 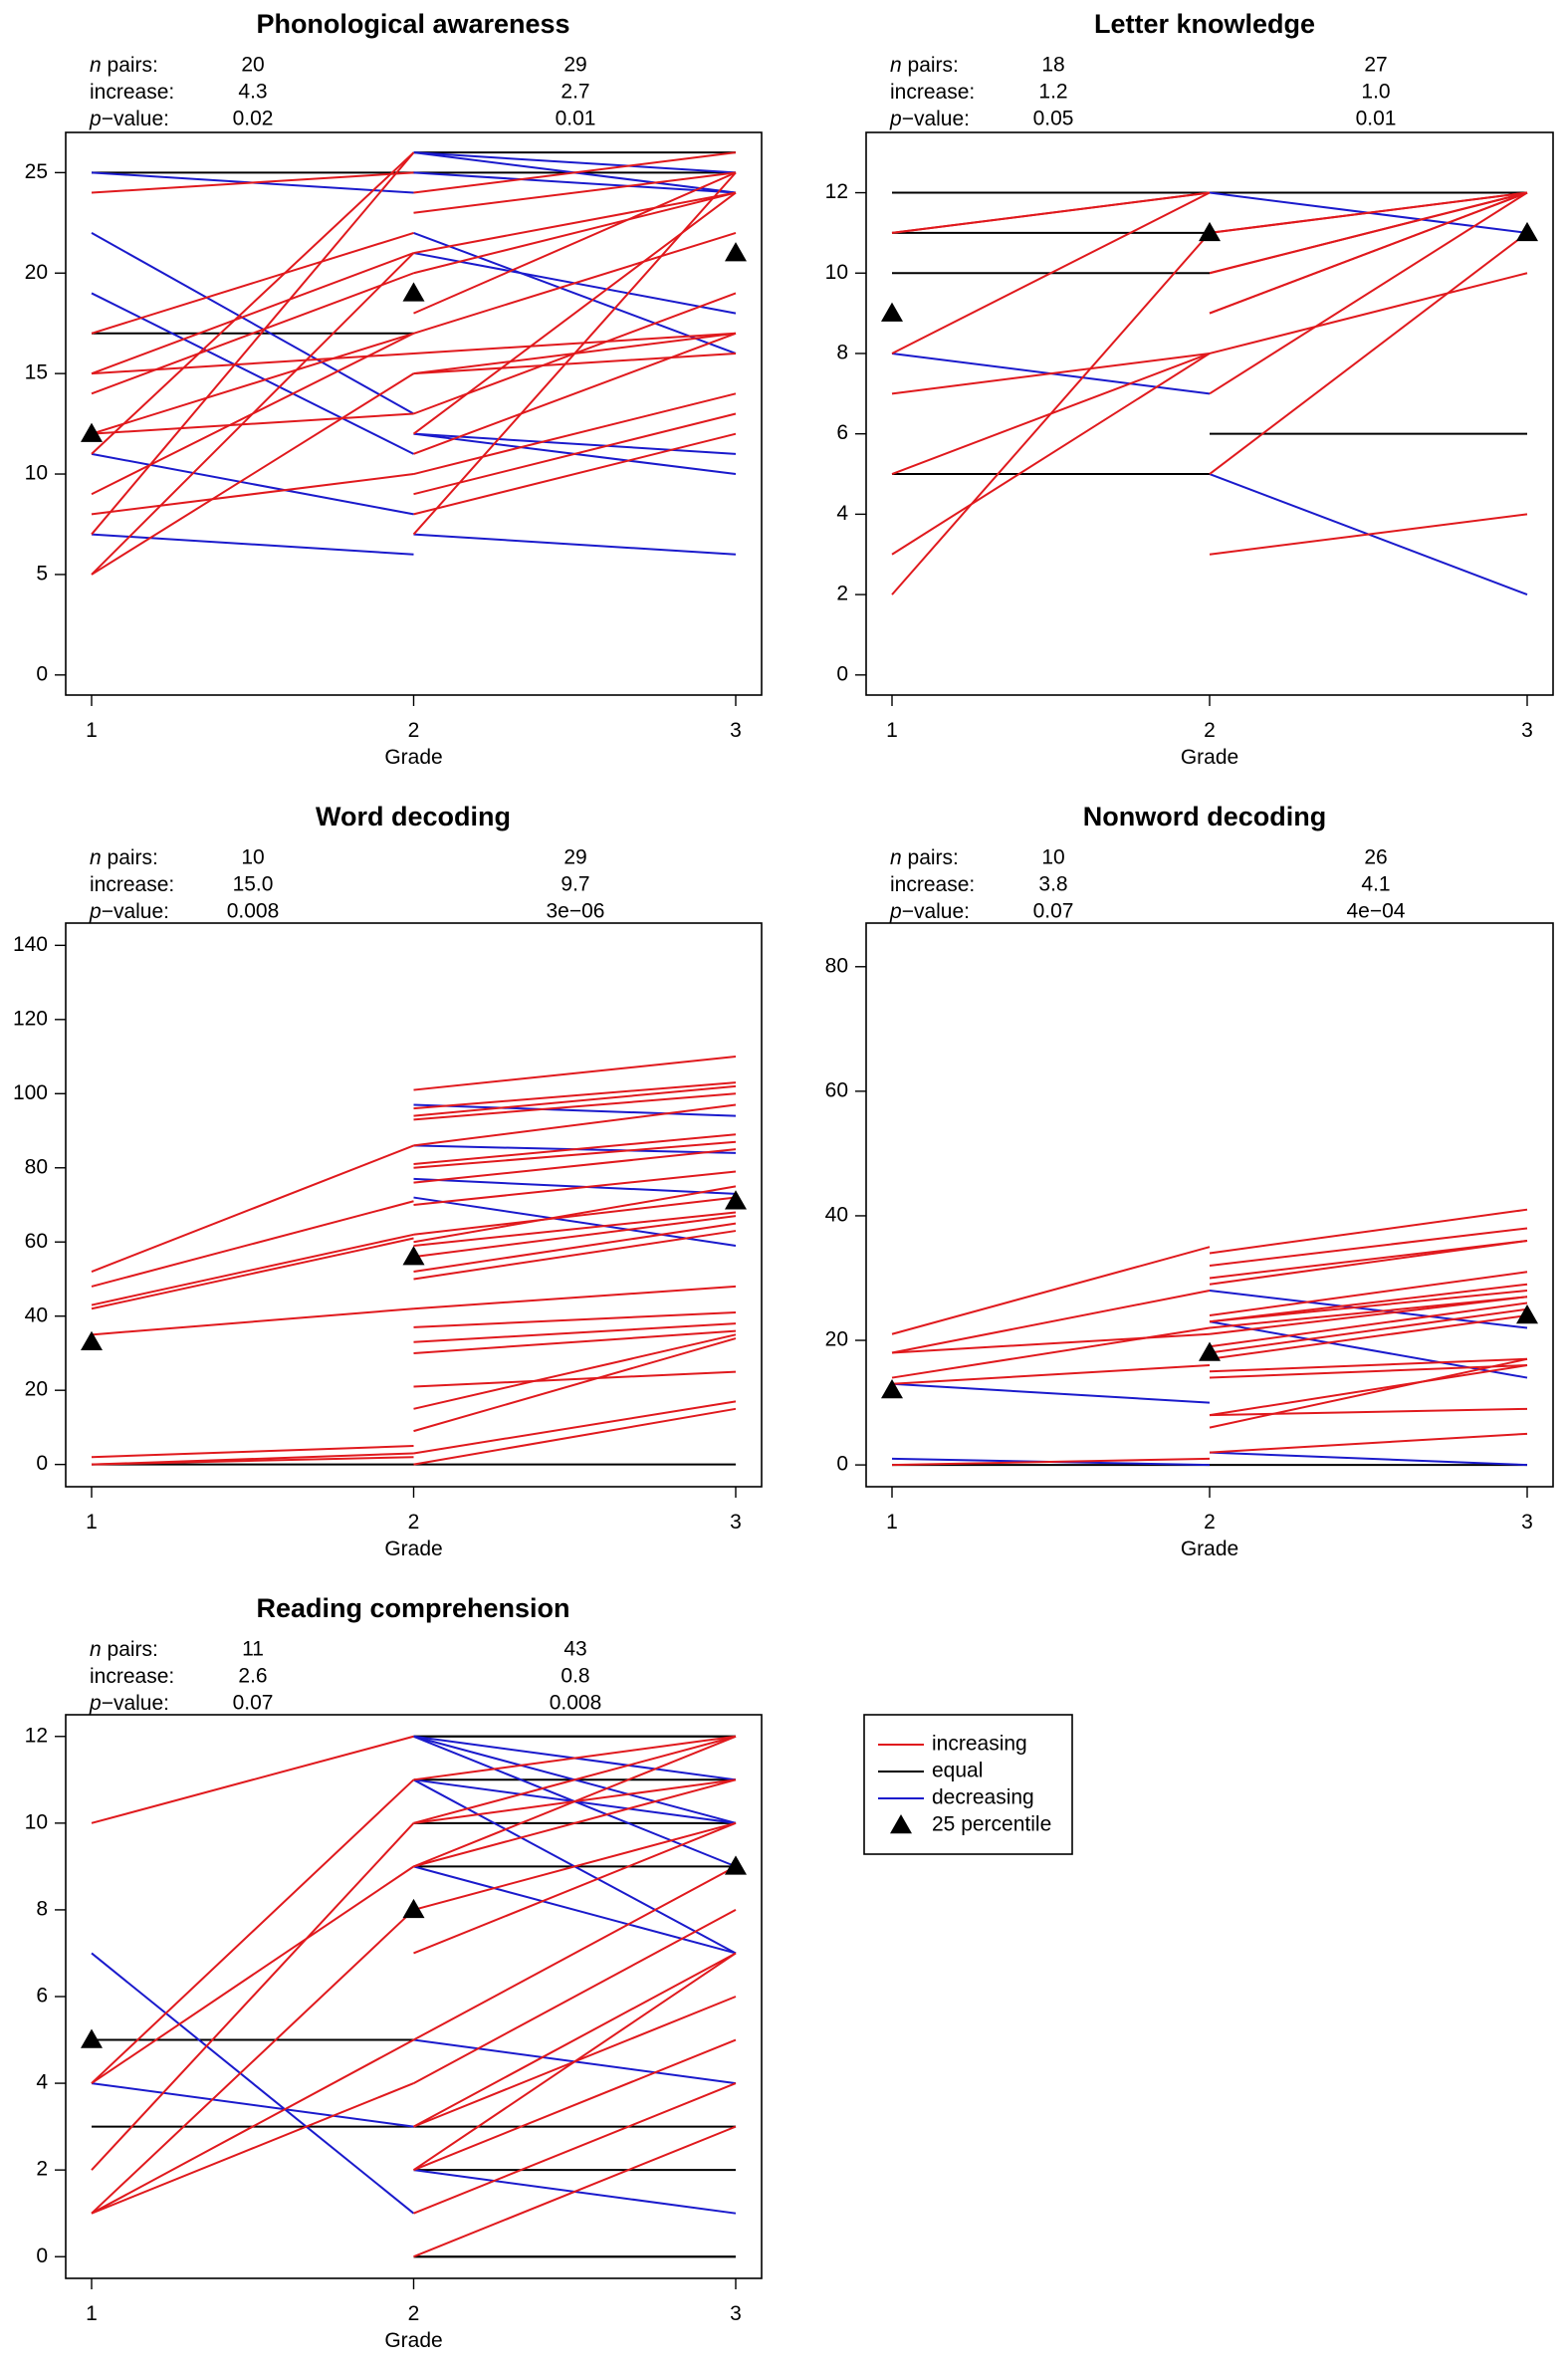 What do you see at coordinates (253, 1650) in the screenshot?
I see `n-pairs-value: 11` at bounding box center [253, 1650].